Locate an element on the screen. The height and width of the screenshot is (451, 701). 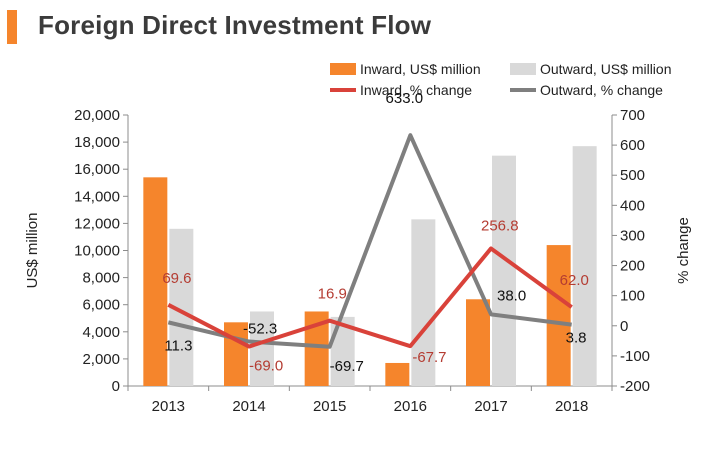
y-right-axis-title: % change is located at coordinates (683, 250).